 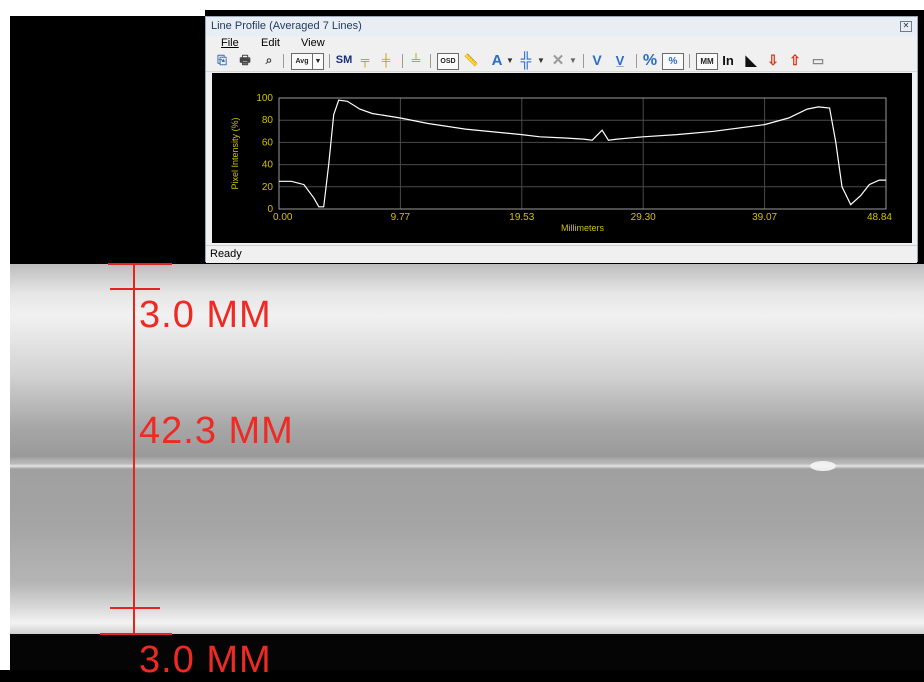 What do you see at coordinates (135, 608) in the screenshot?
I see `measurement-tick-lower` at bounding box center [135, 608].